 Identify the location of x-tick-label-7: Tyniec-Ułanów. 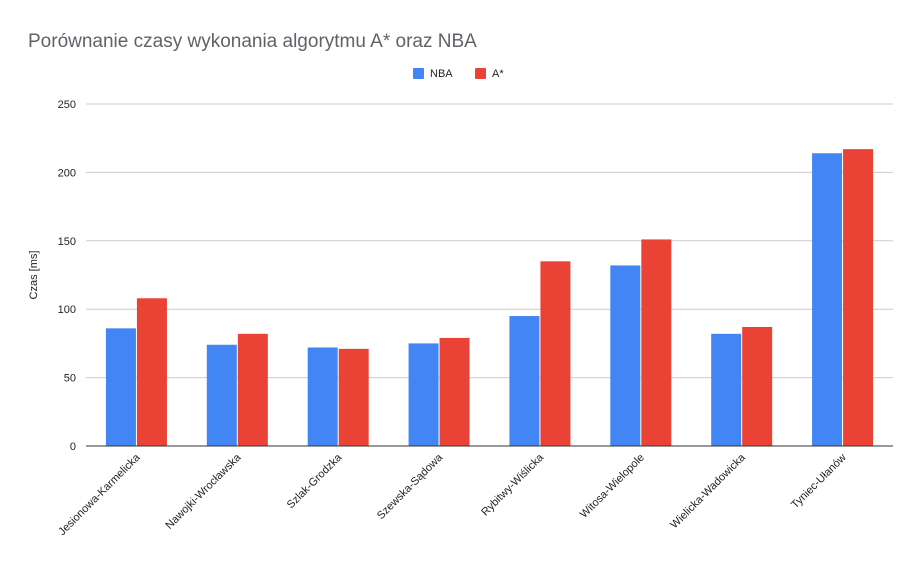
(819, 482).